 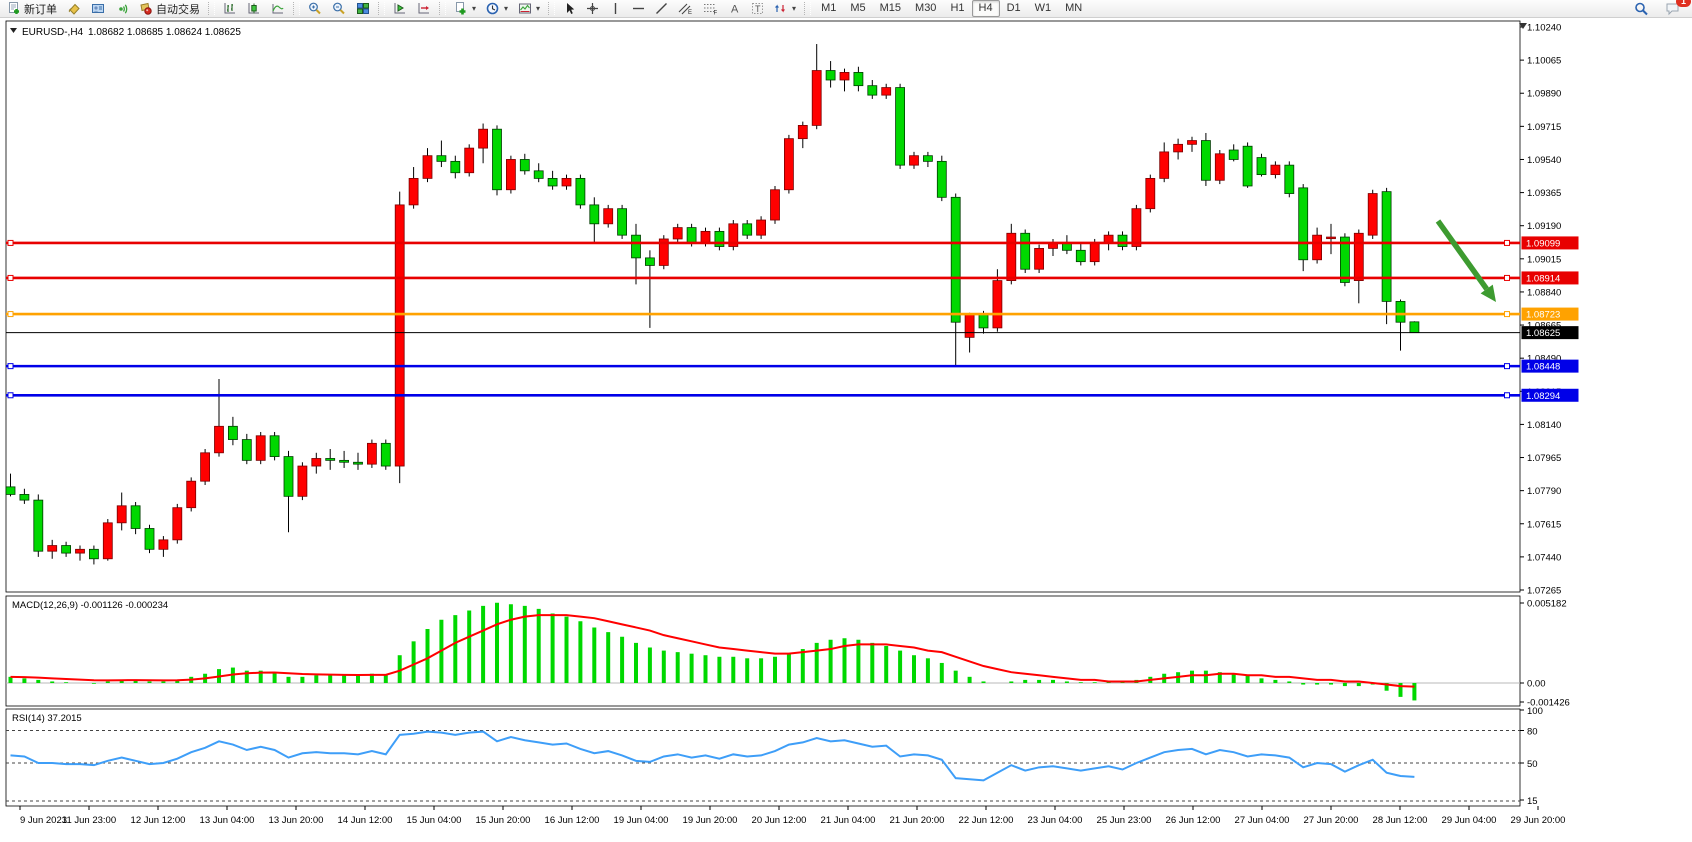 I want to click on timeframe-m30-button: M30, so click(x=926, y=8).